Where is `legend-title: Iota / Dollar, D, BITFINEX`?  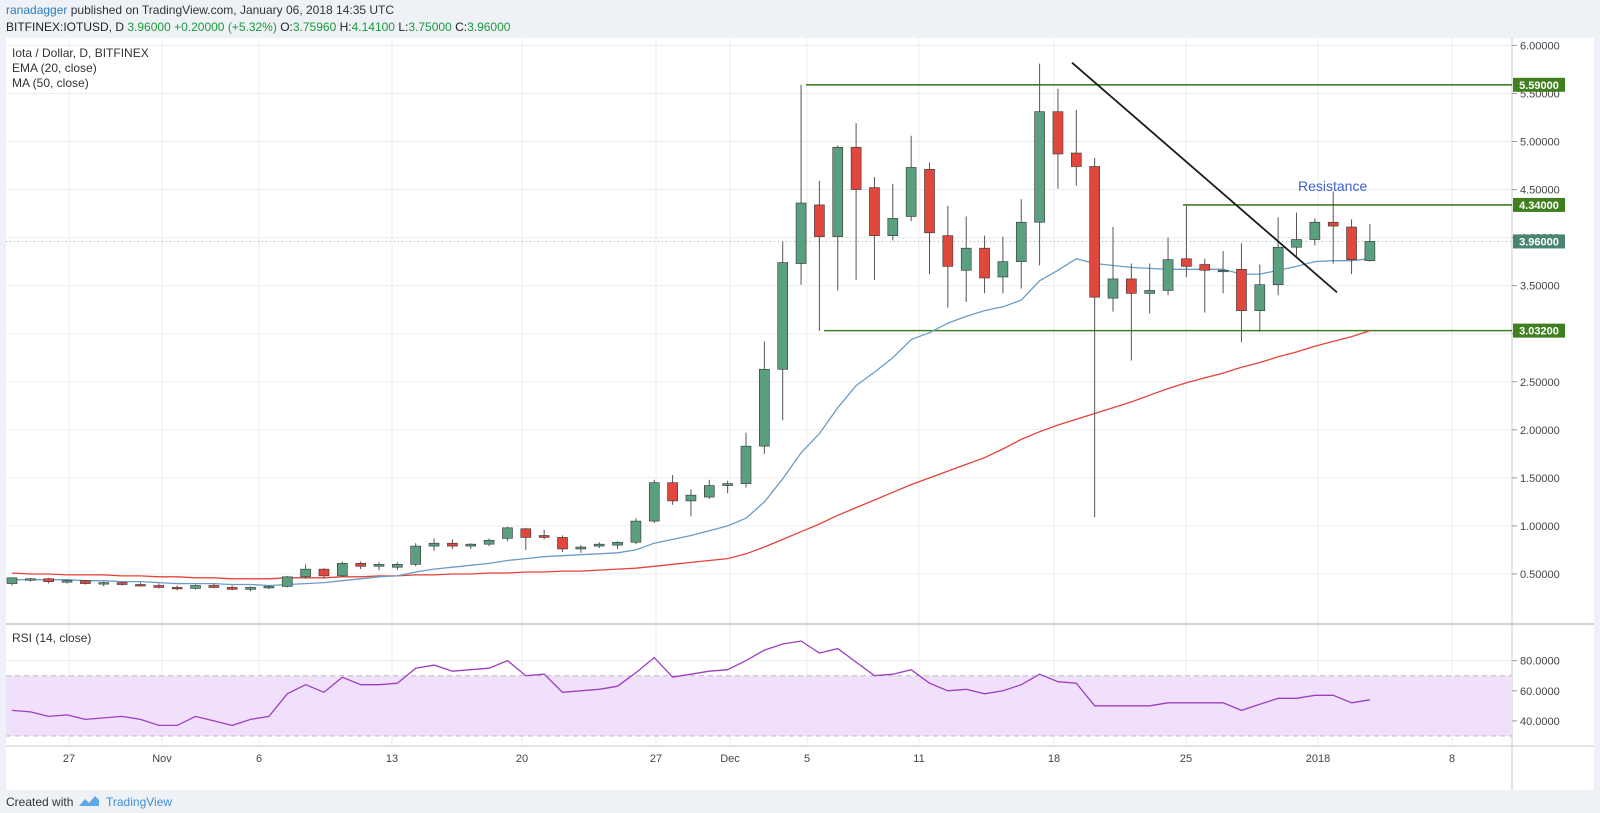 legend-title: Iota / Dollar, D, BITFINEX is located at coordinates (80, 53).